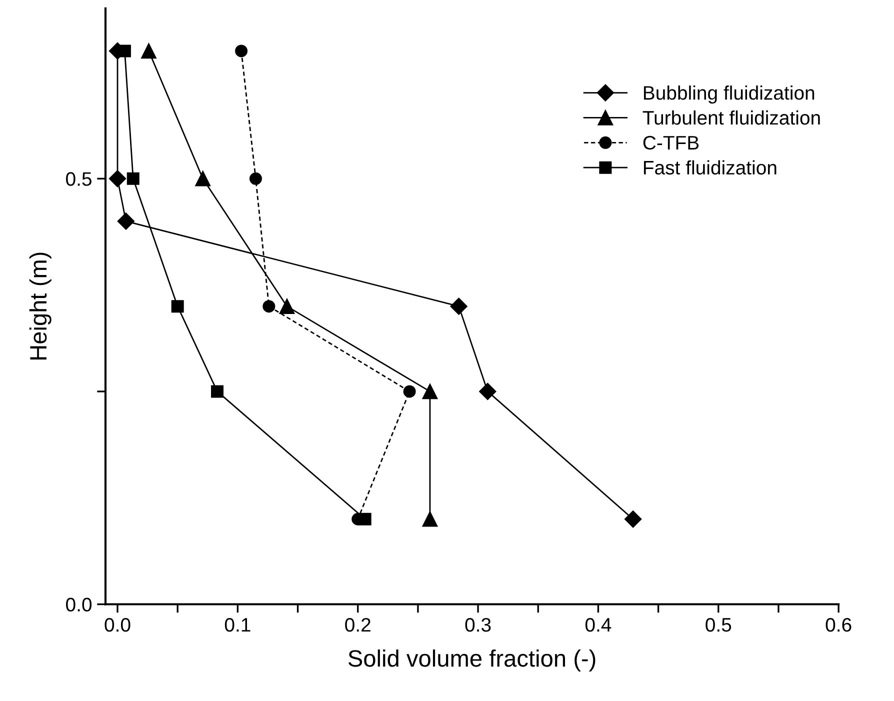 Image resolution: width=894 pixels, height=701 pixels. I want to click on y-axis-title: Height (m), so click(40, 306).